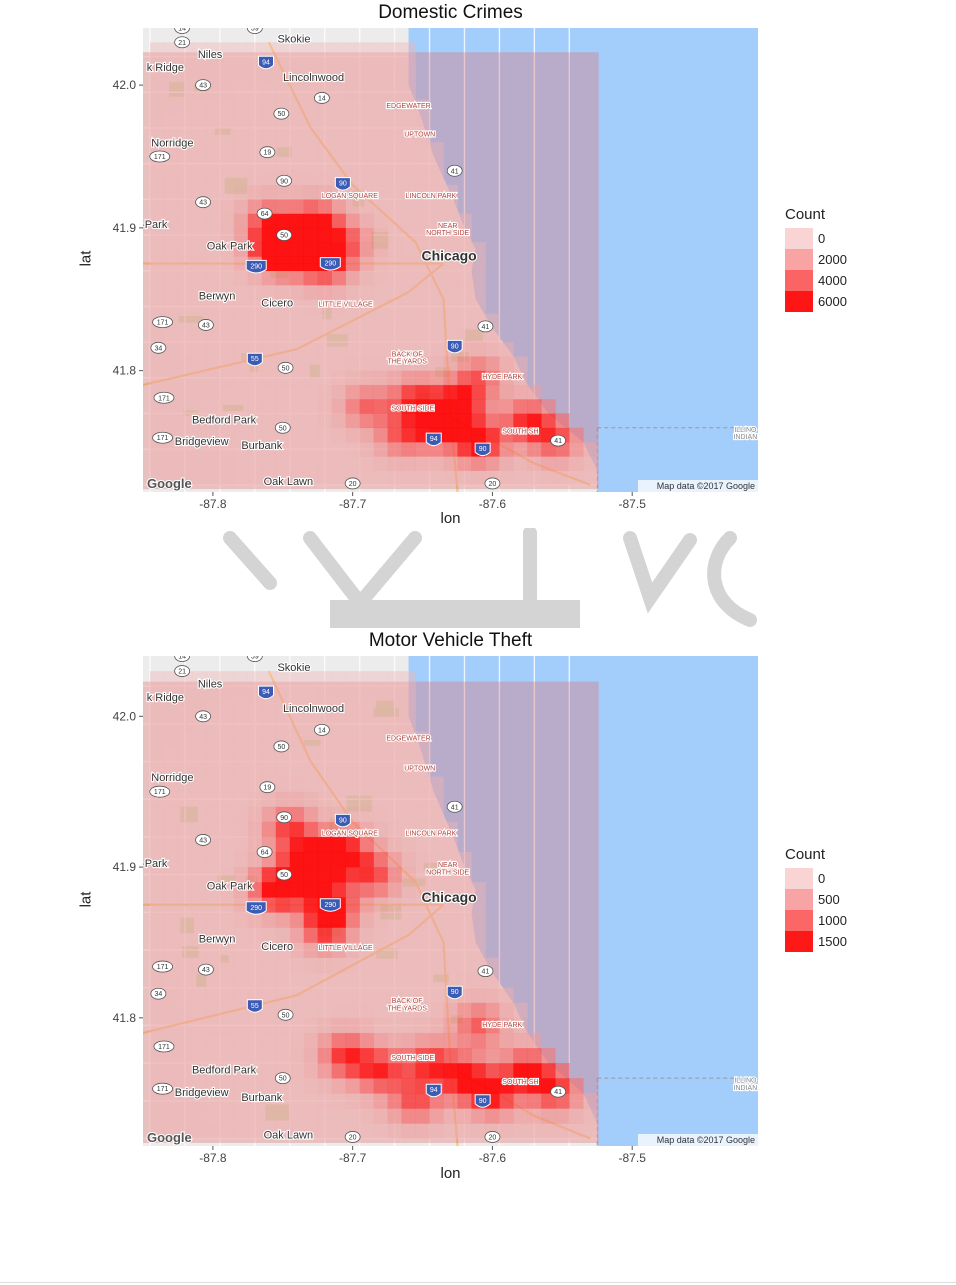  Describe the element at coordinates (482, 449) in the screenshot. I see `interstate-shield-icon: 90` at that location.